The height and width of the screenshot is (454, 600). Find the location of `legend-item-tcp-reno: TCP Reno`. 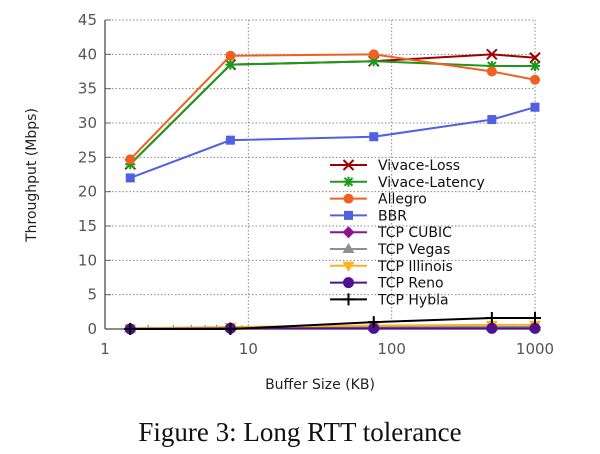

legend-item-tcp-reno: TCP Reno is located at coordinates (387, 284).